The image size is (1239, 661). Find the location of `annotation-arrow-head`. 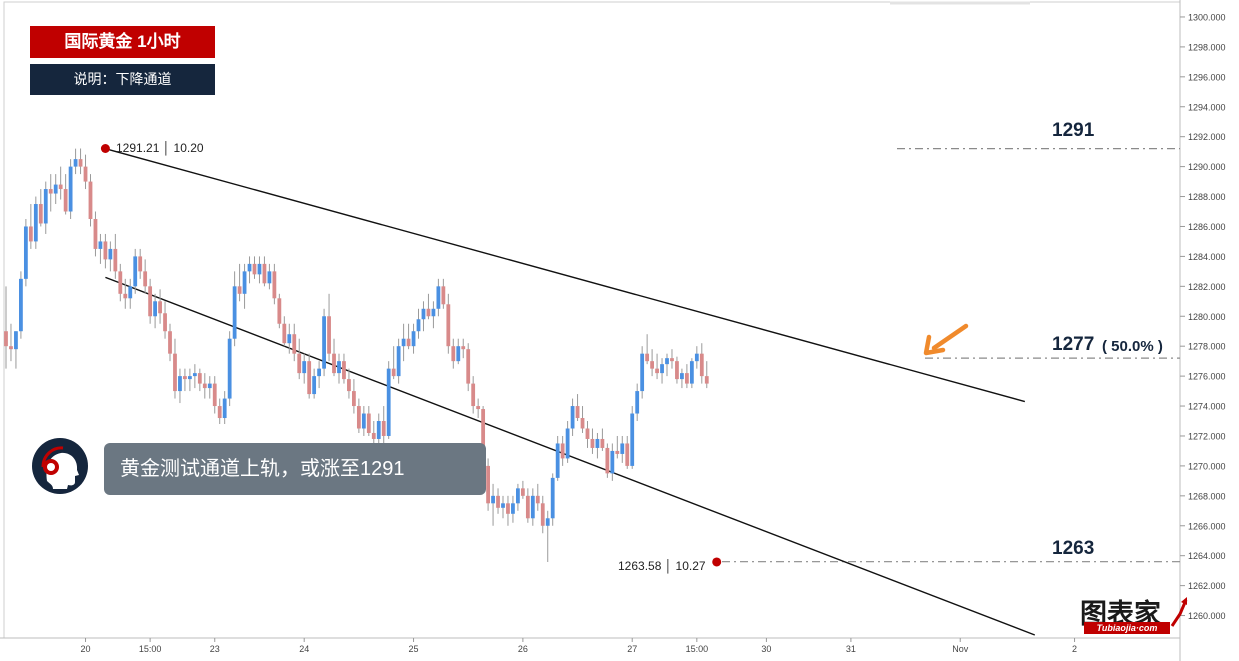

annotation-arrow-head is located at coordinates (934, 345).